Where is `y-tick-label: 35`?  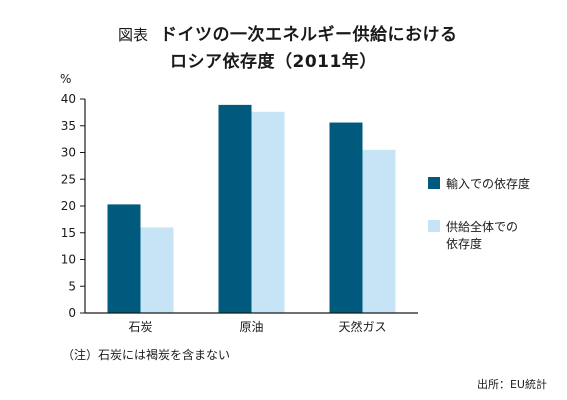 y-tick-label: 35 is located at coordinates (68, 126).